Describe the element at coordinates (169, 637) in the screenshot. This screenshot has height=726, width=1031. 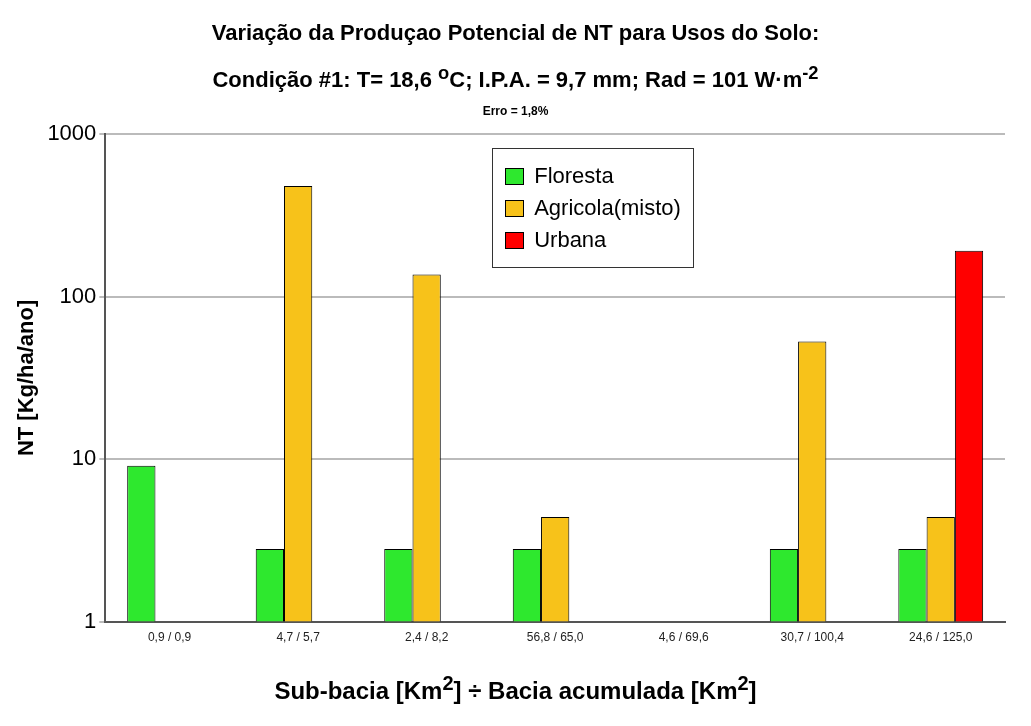
I see `x-tick-label: 0,9 / 0,9` at that location.